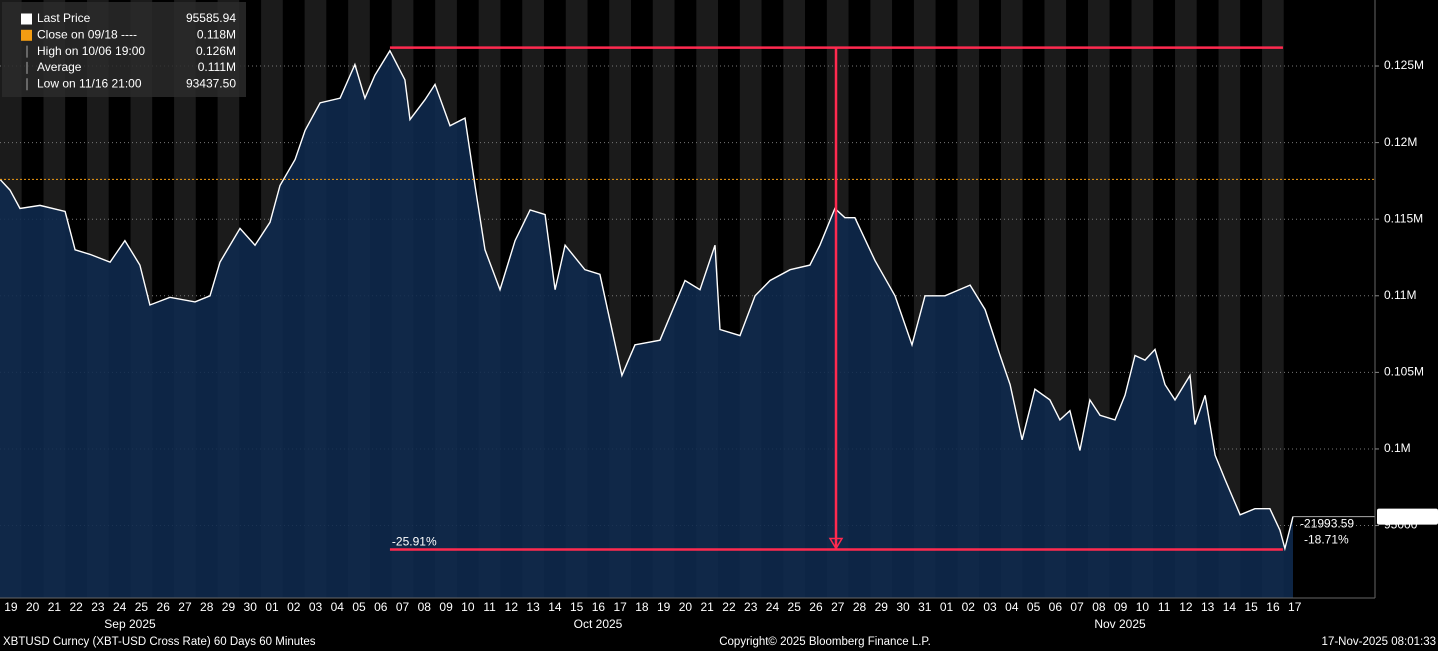 The image size is (1438, 651). What do you see at coordinates (1404, 65) in the screenshot?
I see `y-tick-label: 0.125M` at bounding box center [1404, 65].